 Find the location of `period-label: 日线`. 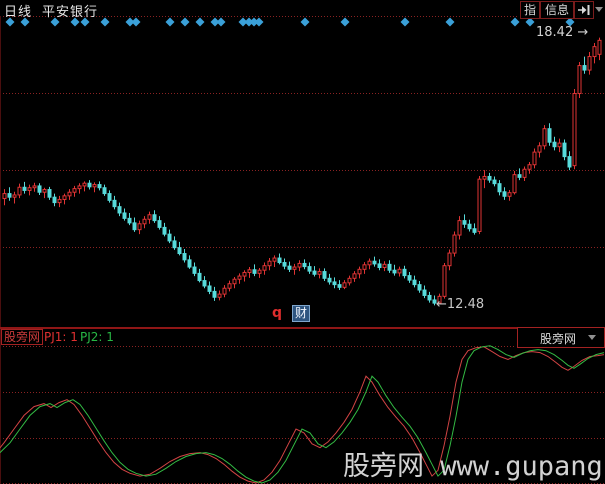

period-label: 日线 is located at coordinates (18, 12).